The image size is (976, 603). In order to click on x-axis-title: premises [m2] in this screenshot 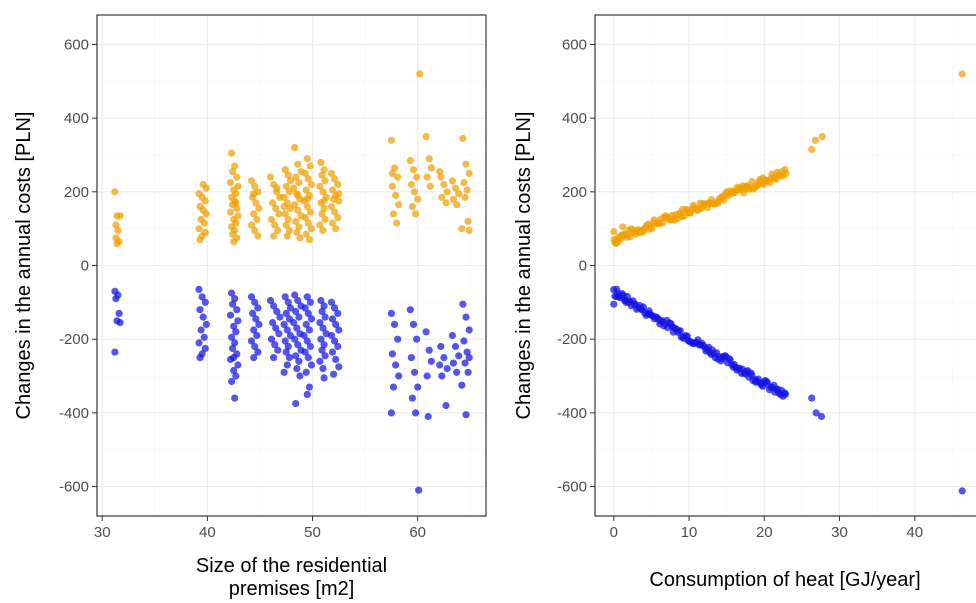, I will do `click(292, 589)`.